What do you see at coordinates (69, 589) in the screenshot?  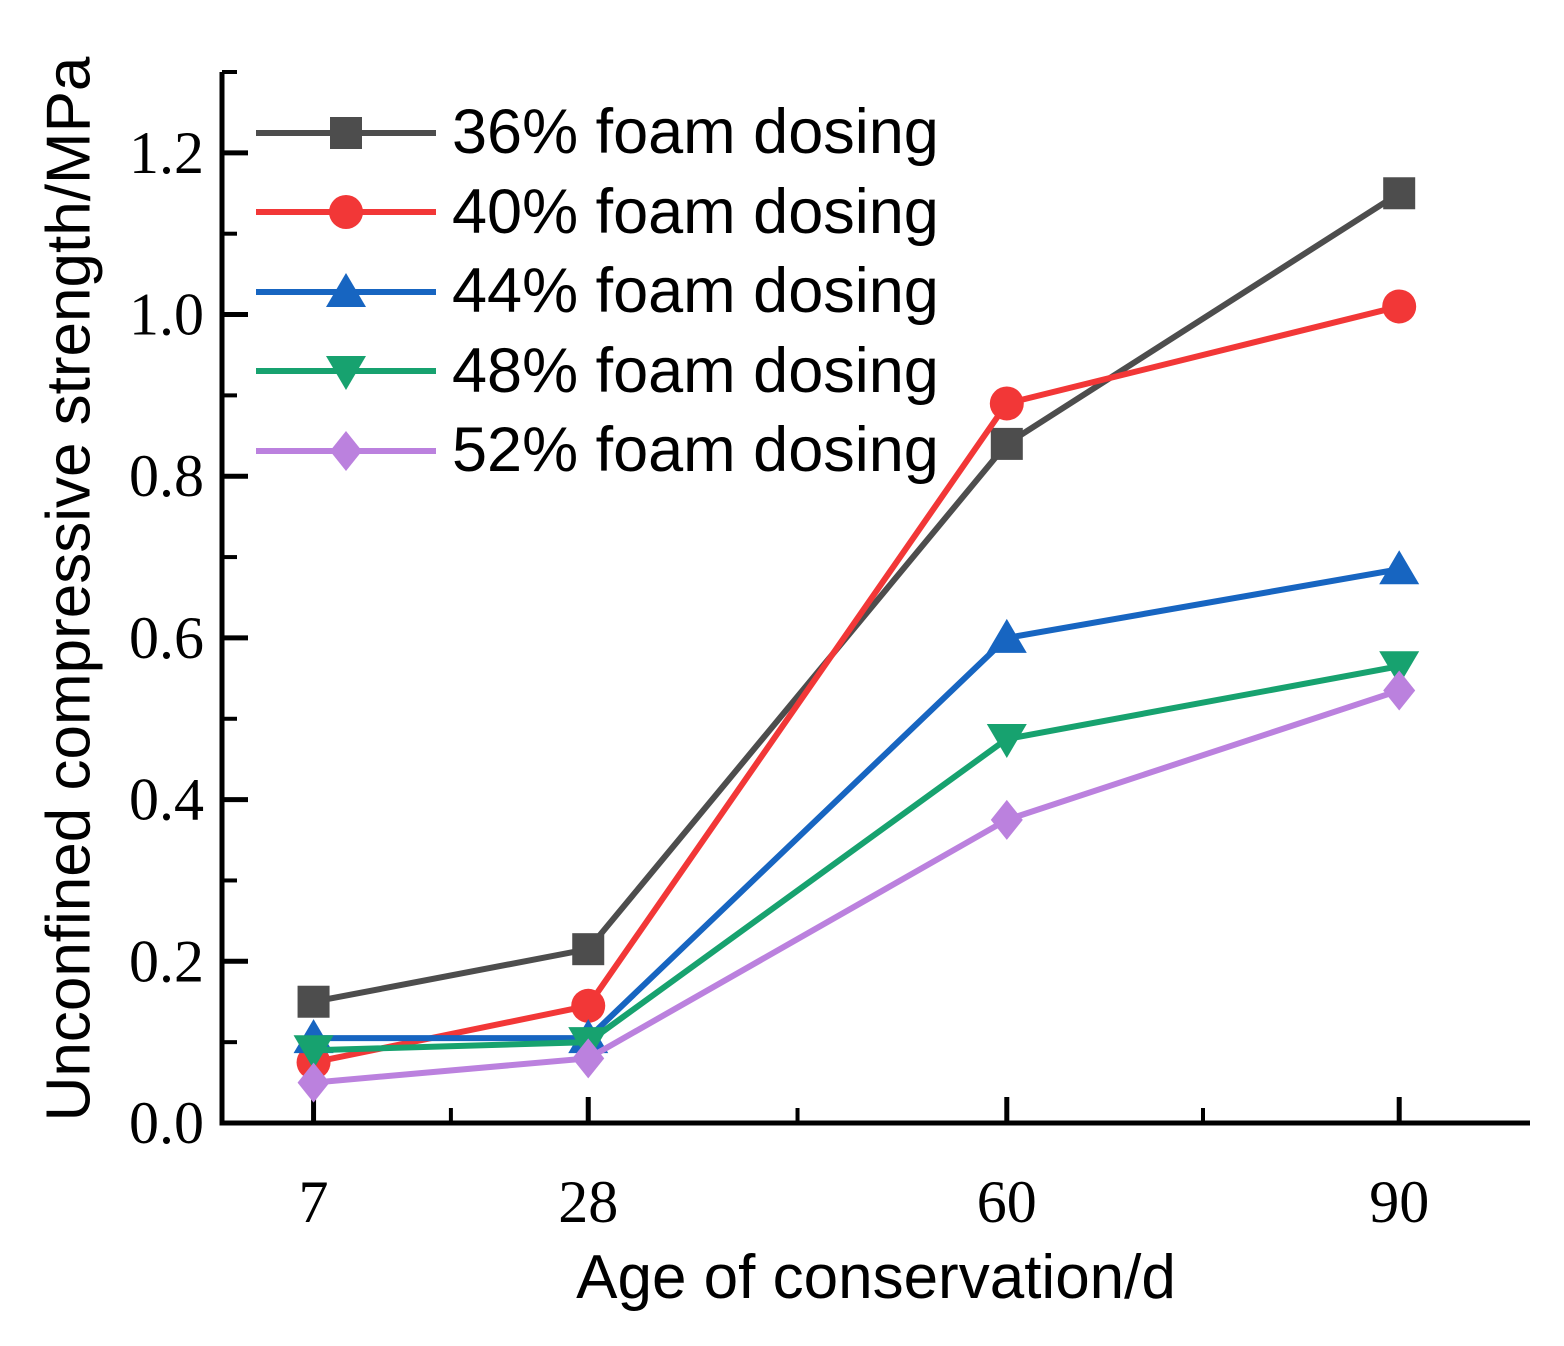 I see `y-axis-title: Unconfined compressive strength/MPa` at bounding box center [69, 589].